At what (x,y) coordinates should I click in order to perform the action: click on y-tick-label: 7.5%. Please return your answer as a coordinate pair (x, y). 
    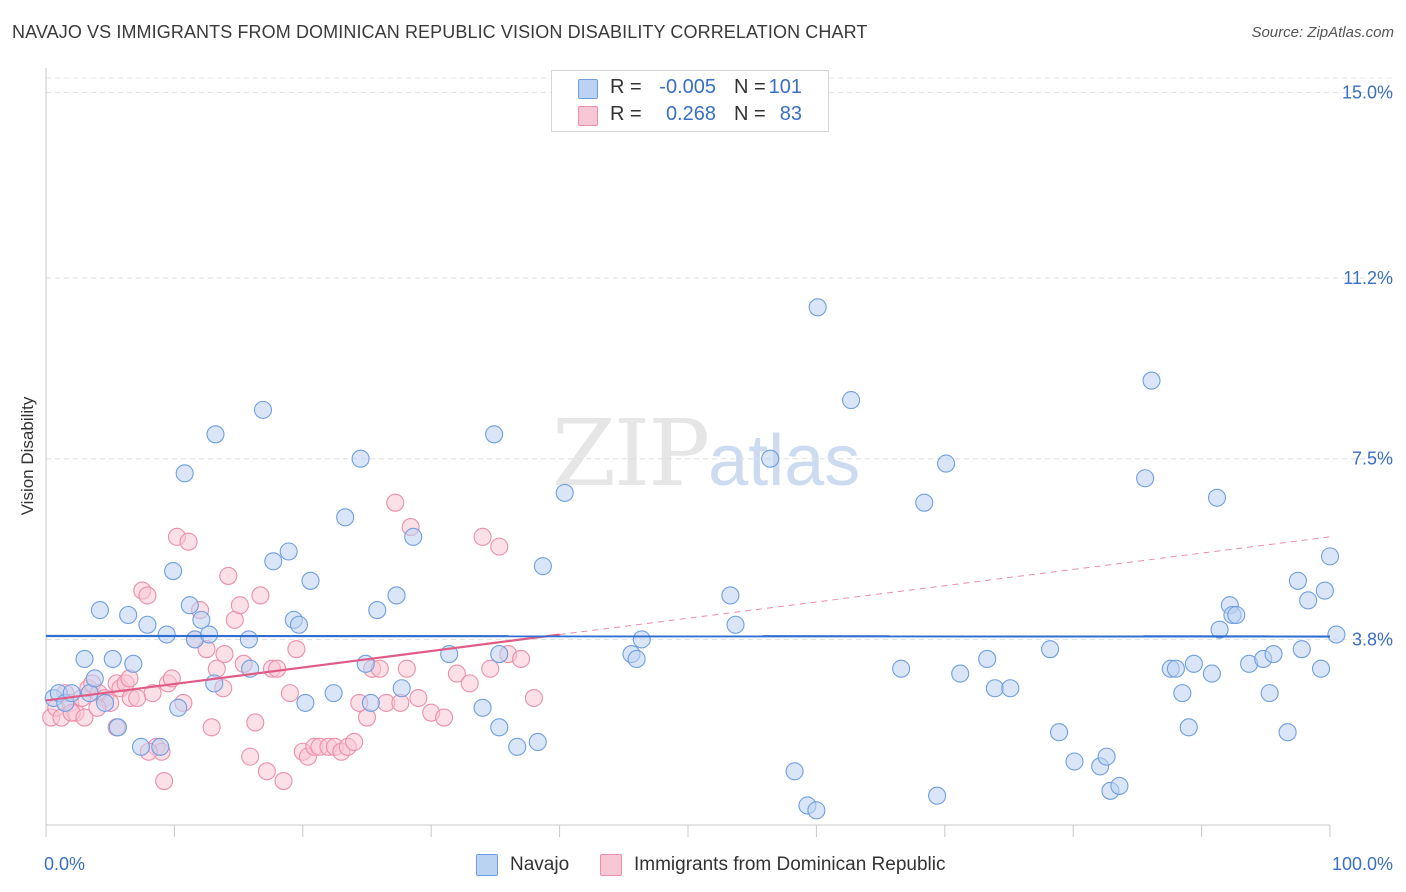
    Looking at the image, I should click on (1372, 459).